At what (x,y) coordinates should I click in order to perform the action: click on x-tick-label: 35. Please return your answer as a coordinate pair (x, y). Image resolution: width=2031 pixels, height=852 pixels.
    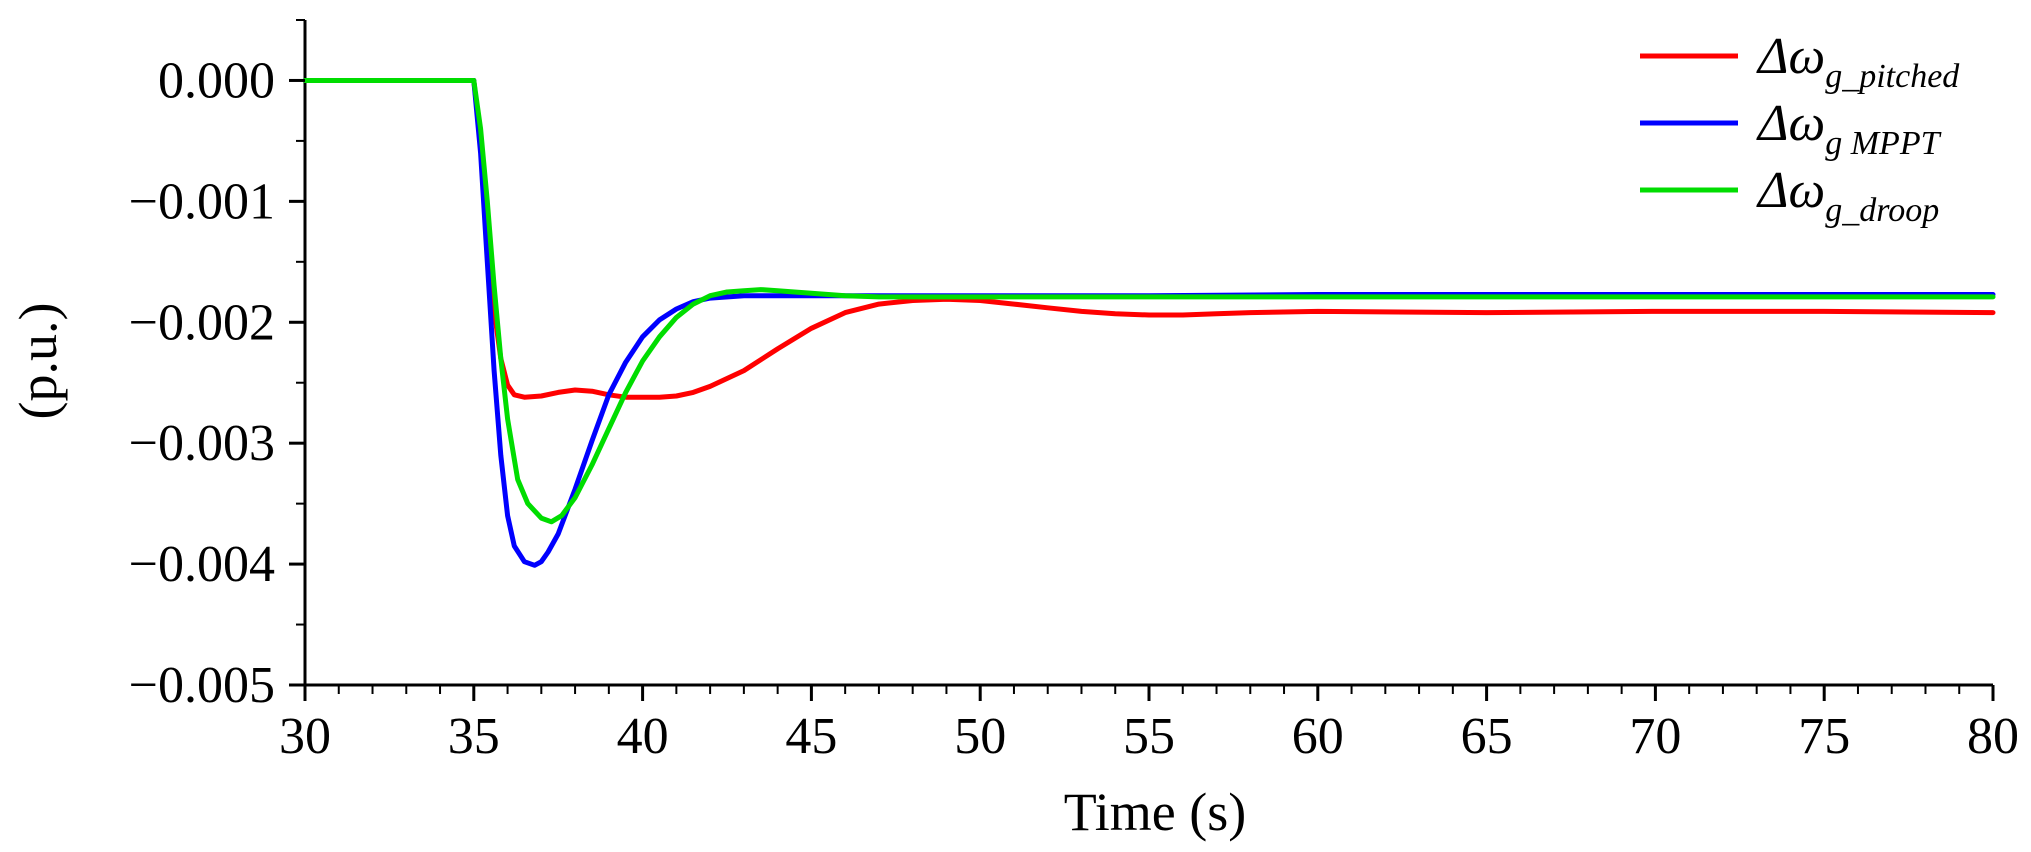
    Looking at the image, I should click on (474, 736).